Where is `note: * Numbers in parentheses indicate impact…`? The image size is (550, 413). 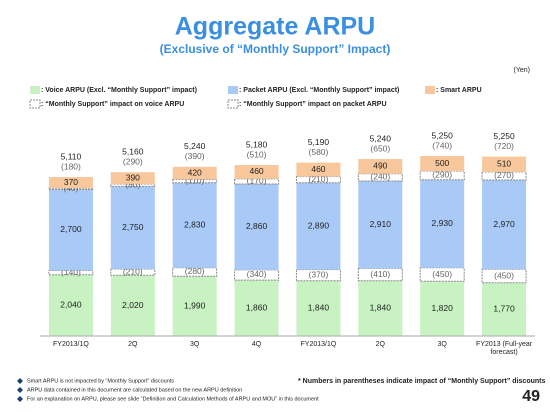
note: * Numbers in parentheses indicate impact… is located at coordinates (421, 381).